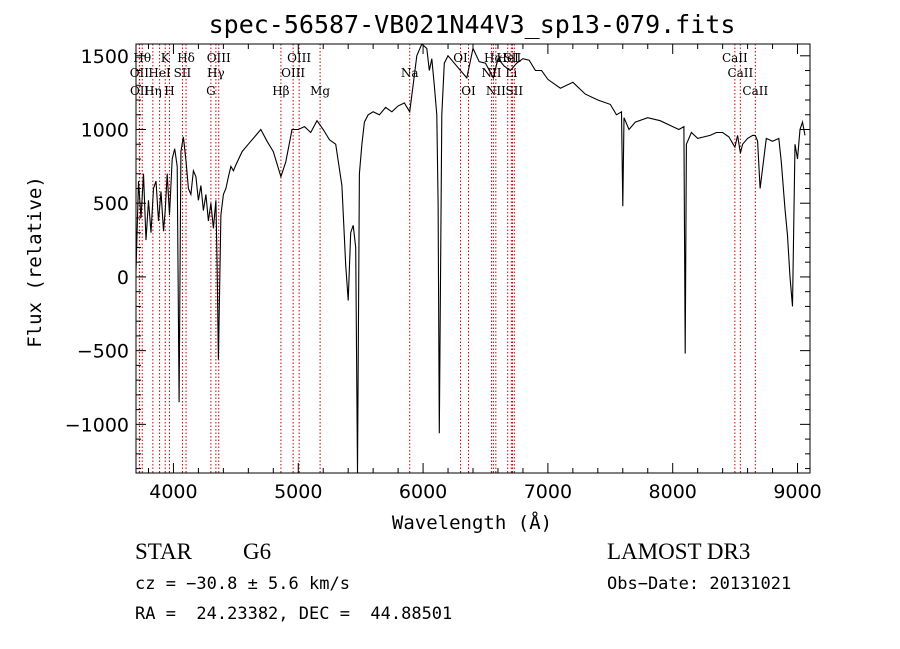 The width and height of the screenshot is (900, 649). Describe the element at coordinates (320, 91) in the screenshot. I see `line-marker-label: Mg` at that location.